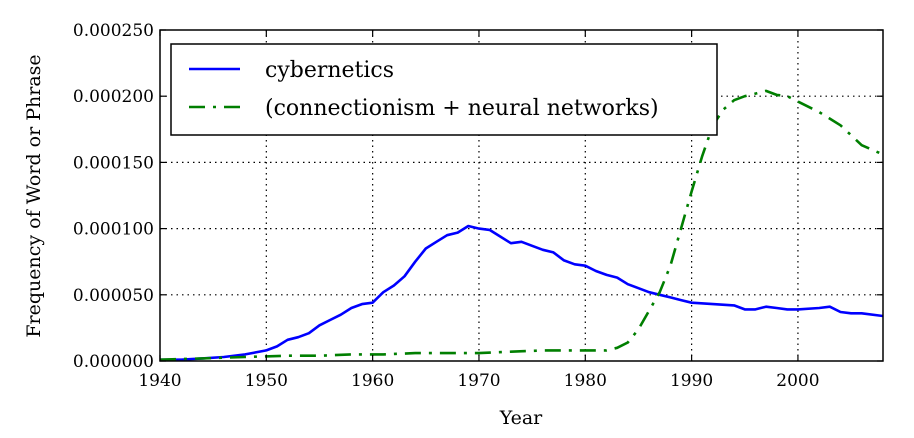 The height and width of the screenshot is (438, 914). I want to click on x-axis-title: Year, so click(521, 418).